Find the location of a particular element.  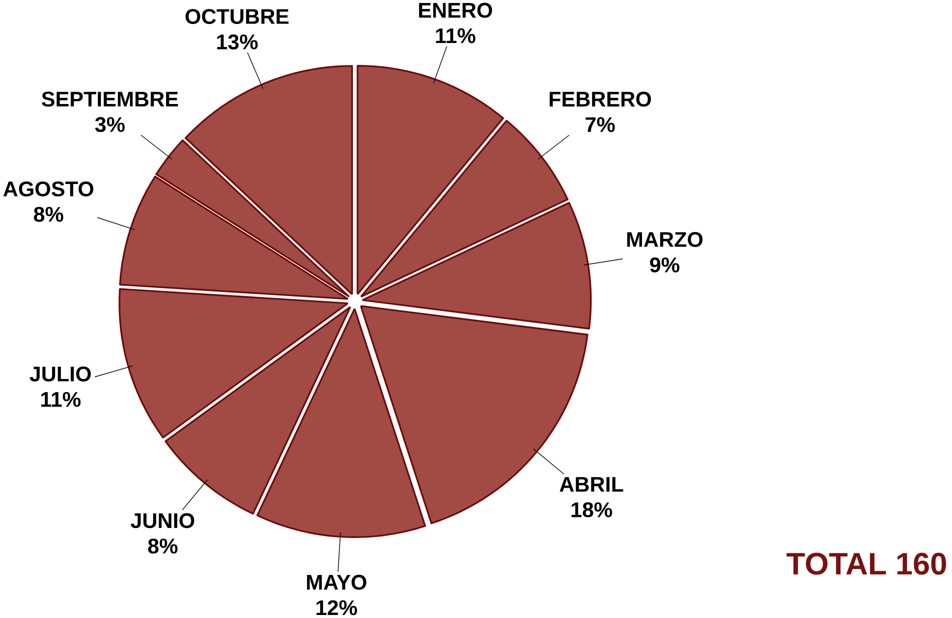

data-label: 9% is located at coordinates (665, 264).